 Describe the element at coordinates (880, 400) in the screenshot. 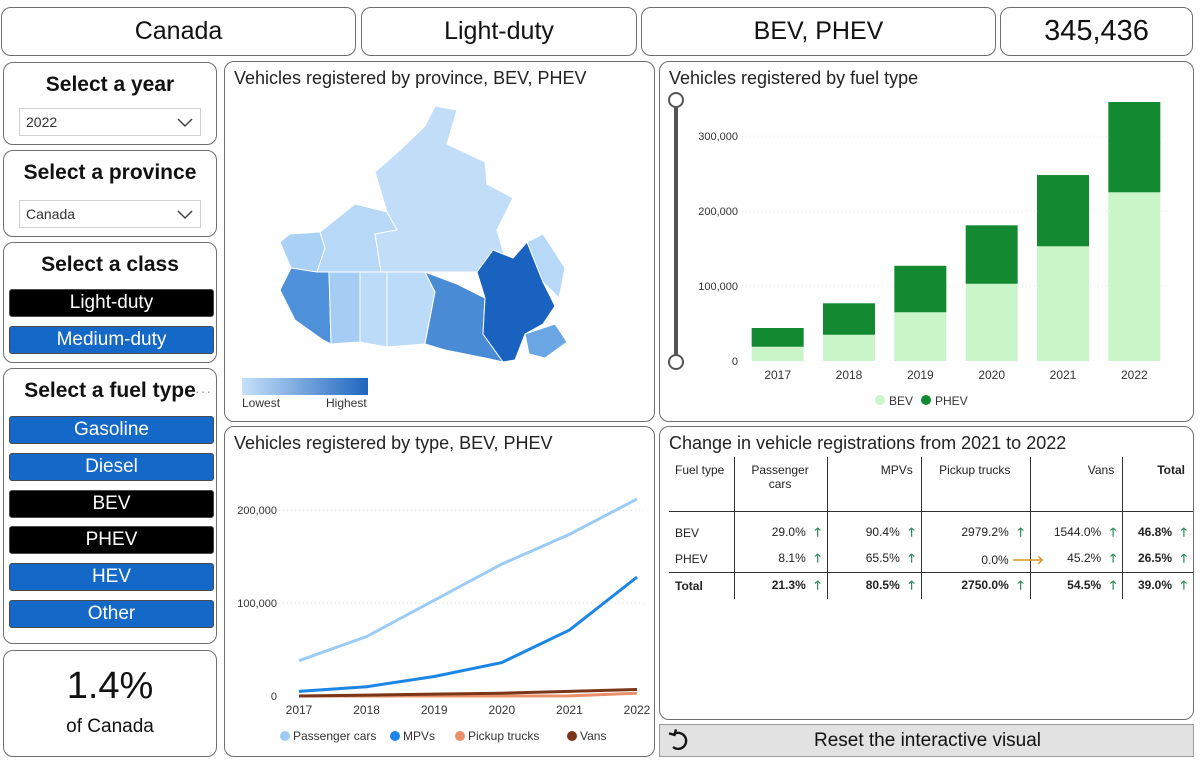

I see `legend-marker-bev` at that location.